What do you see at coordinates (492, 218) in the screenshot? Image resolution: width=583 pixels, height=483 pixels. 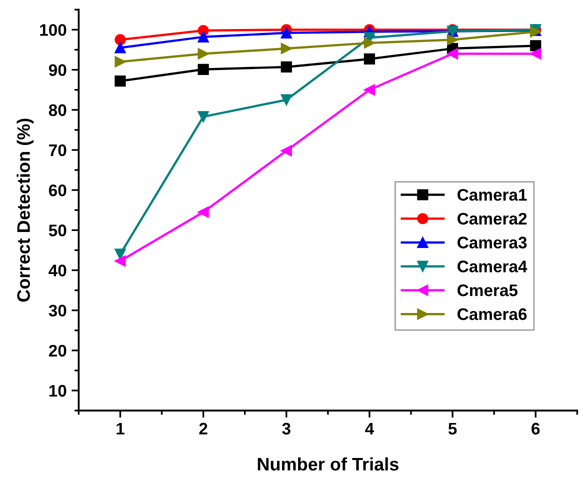 I see `legend-label: Camera2` at bounding box center [492, 218].